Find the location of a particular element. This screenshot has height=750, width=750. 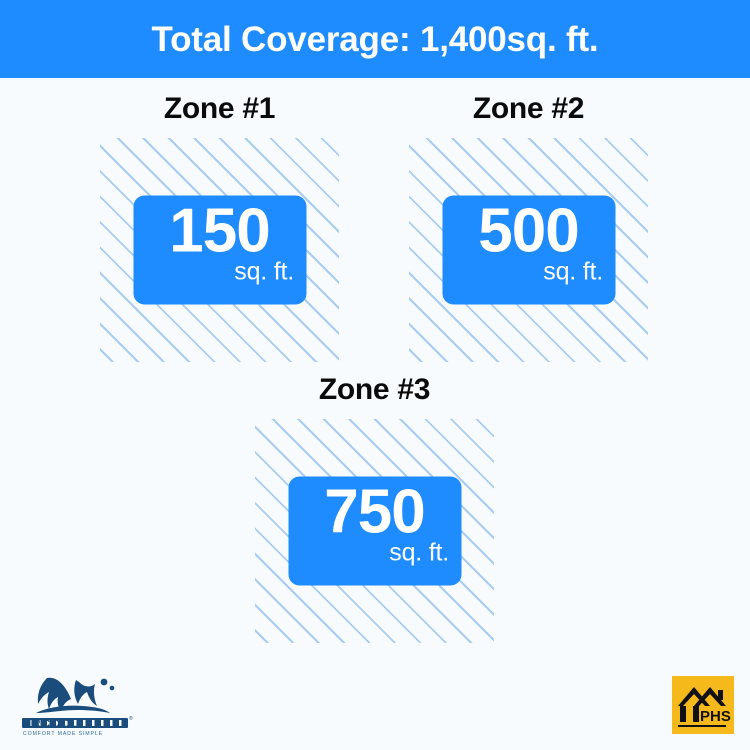

phs-logo-graphic: PHS is located at coordinates (703, 705).